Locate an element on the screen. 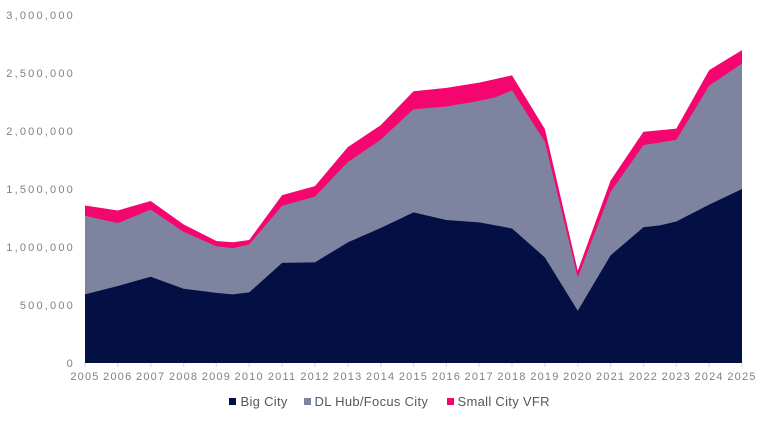 This screenshot has width=768, height=425. svg-text: 2015 is located at coordinates (413, 377).